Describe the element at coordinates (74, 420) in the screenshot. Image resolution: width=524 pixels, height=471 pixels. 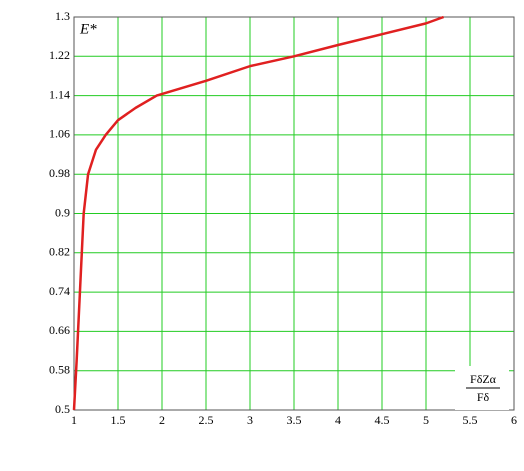
I see `x-tick-label: 1` at that location.